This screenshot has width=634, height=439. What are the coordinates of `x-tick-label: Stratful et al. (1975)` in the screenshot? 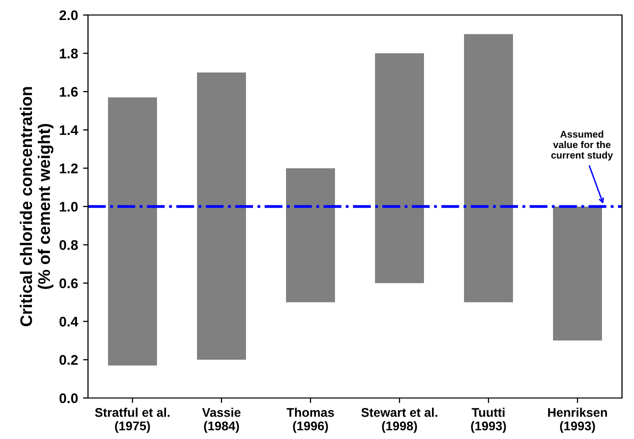 It's located at (132, 420).